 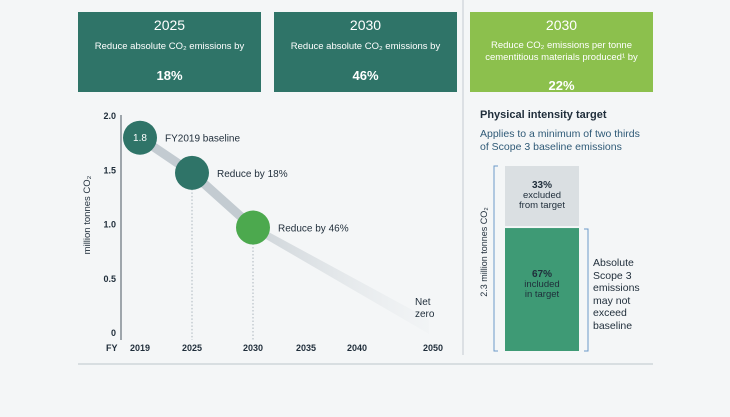 I want to click on net-zero-label-line1: Net, so click(x=423, y=302).